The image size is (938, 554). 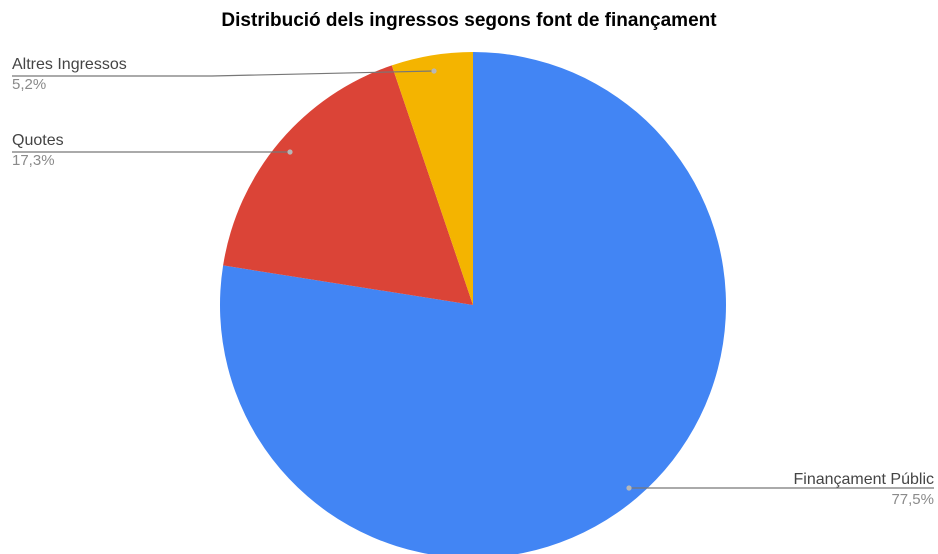 I want to click on leader-dot-financament-public, so click(x=629, y=488).